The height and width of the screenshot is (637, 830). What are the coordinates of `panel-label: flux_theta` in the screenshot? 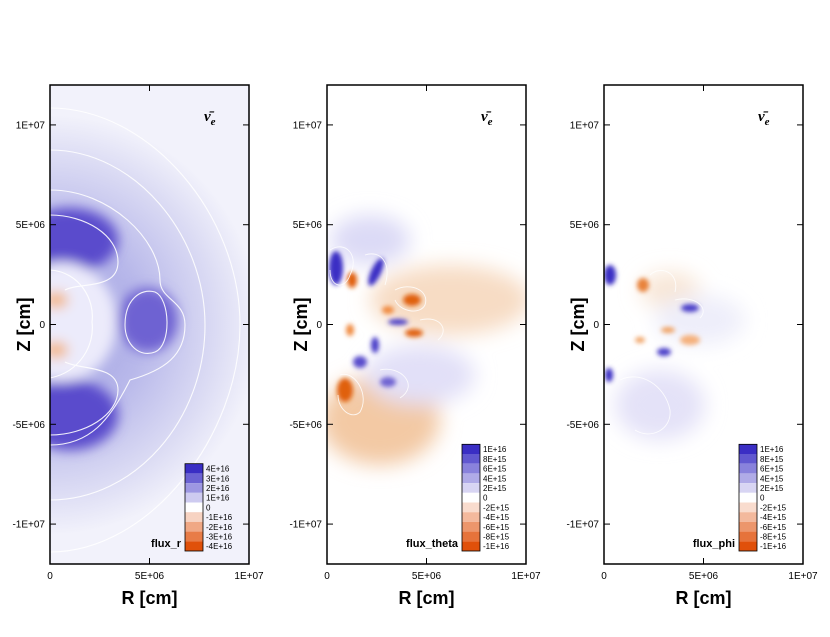 It's located at (432, 544).